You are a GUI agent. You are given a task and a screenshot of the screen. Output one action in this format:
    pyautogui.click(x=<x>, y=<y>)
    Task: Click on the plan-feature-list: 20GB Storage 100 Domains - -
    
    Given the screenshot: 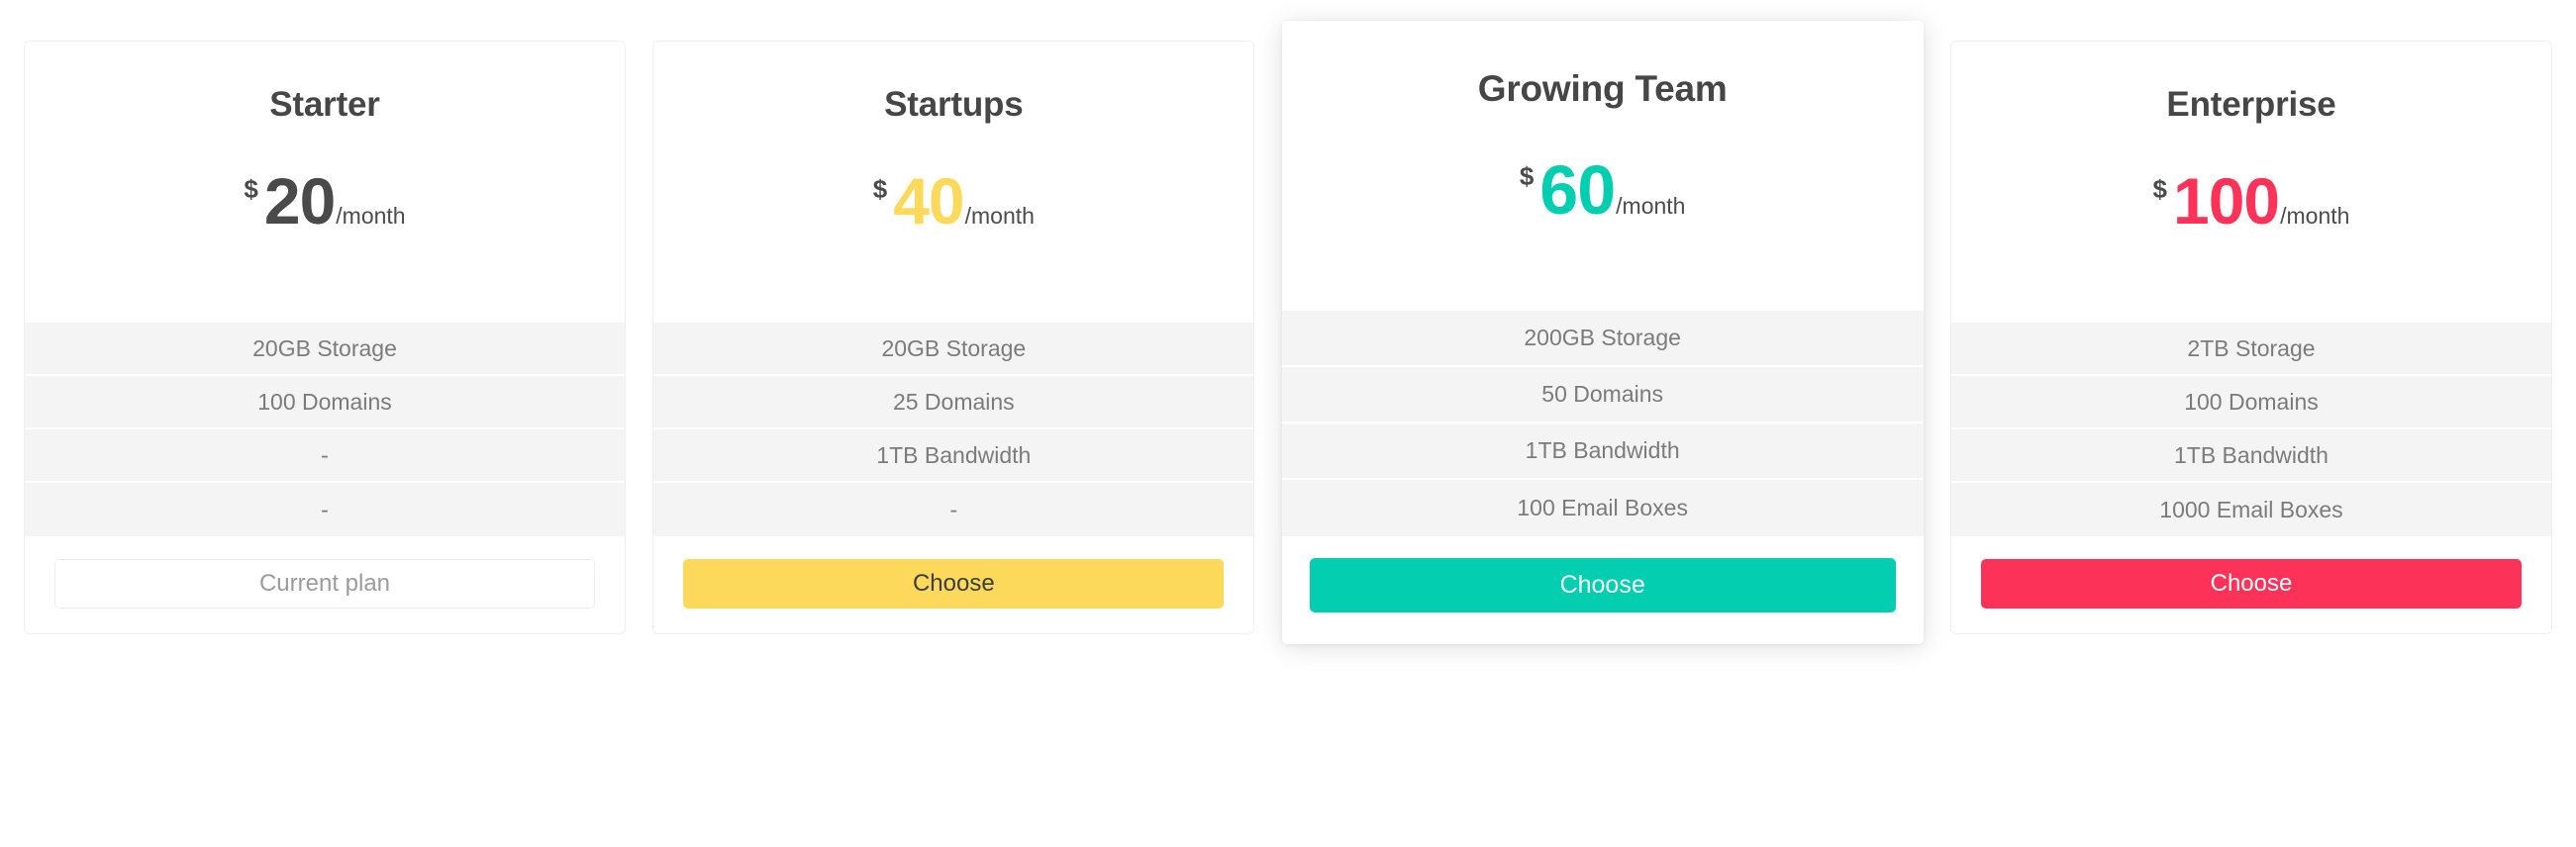 What is the action you would take?
    pyautogui.click(x=325, y=429)
    